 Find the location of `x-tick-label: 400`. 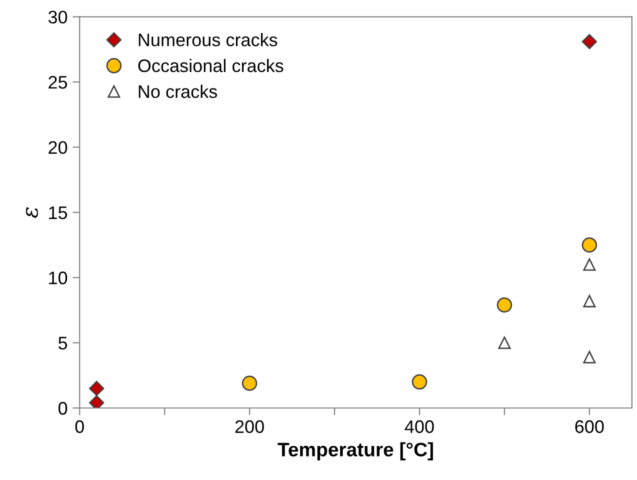

x-tick-label: 400 is located at coordinates (419, 427).